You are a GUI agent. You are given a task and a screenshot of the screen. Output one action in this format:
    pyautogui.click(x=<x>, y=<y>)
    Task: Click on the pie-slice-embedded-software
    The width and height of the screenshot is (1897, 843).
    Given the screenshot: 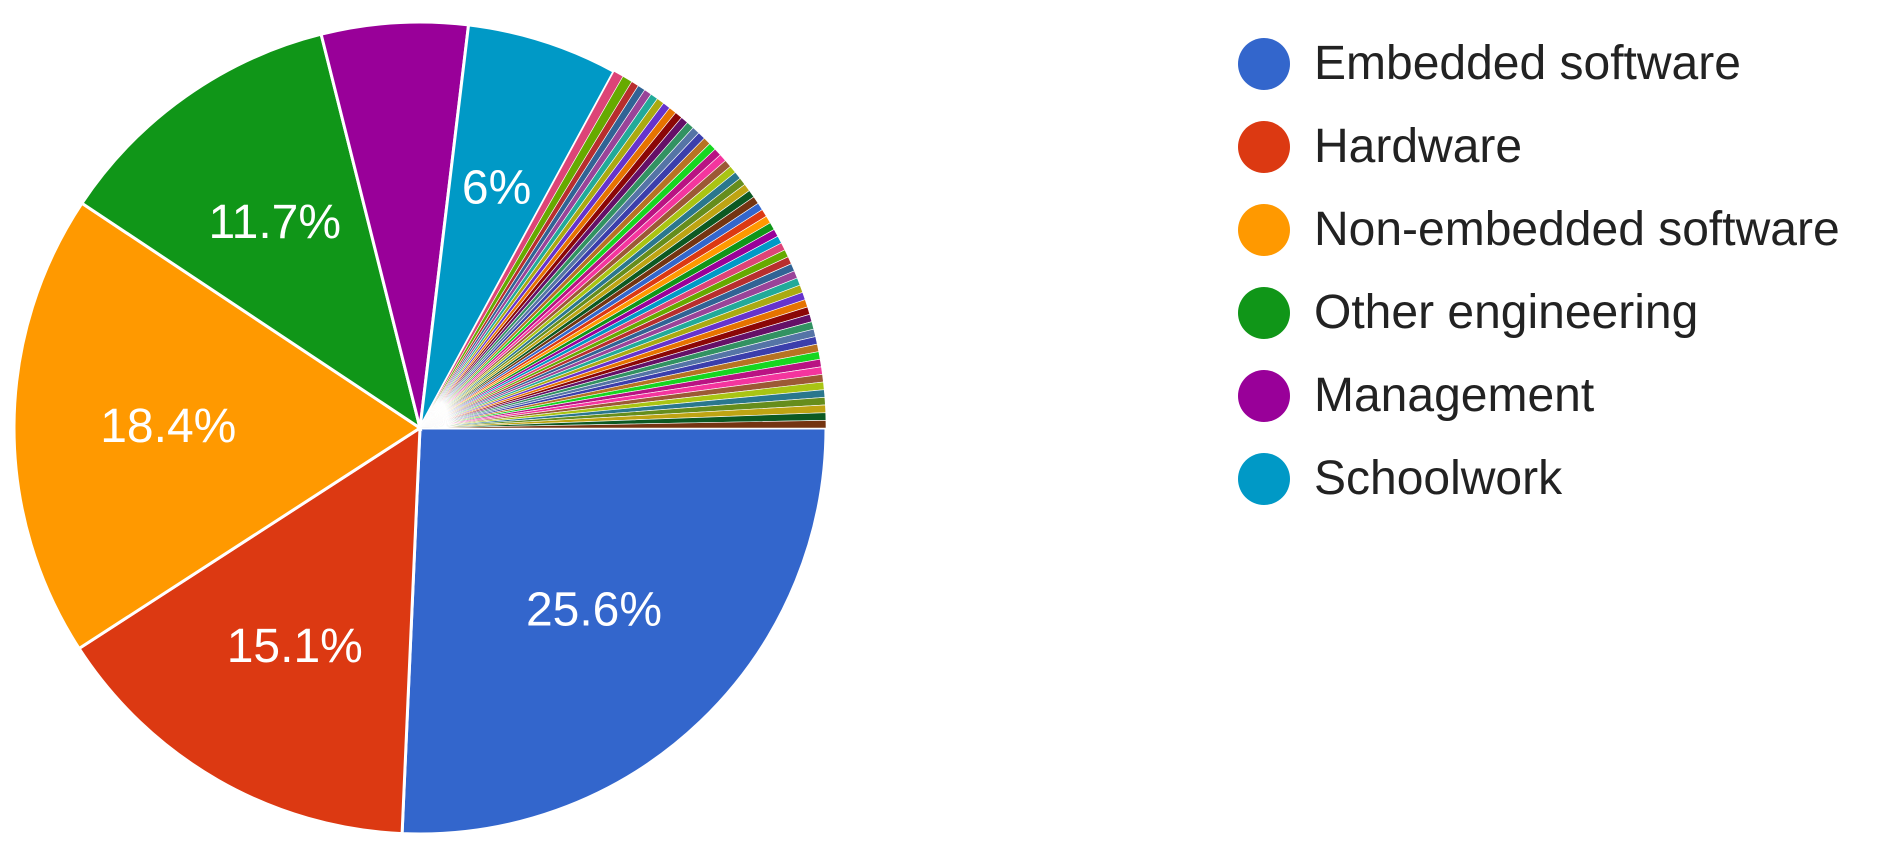 What is the action you would take?
    pyautogui.click(x=614, y=631)
    